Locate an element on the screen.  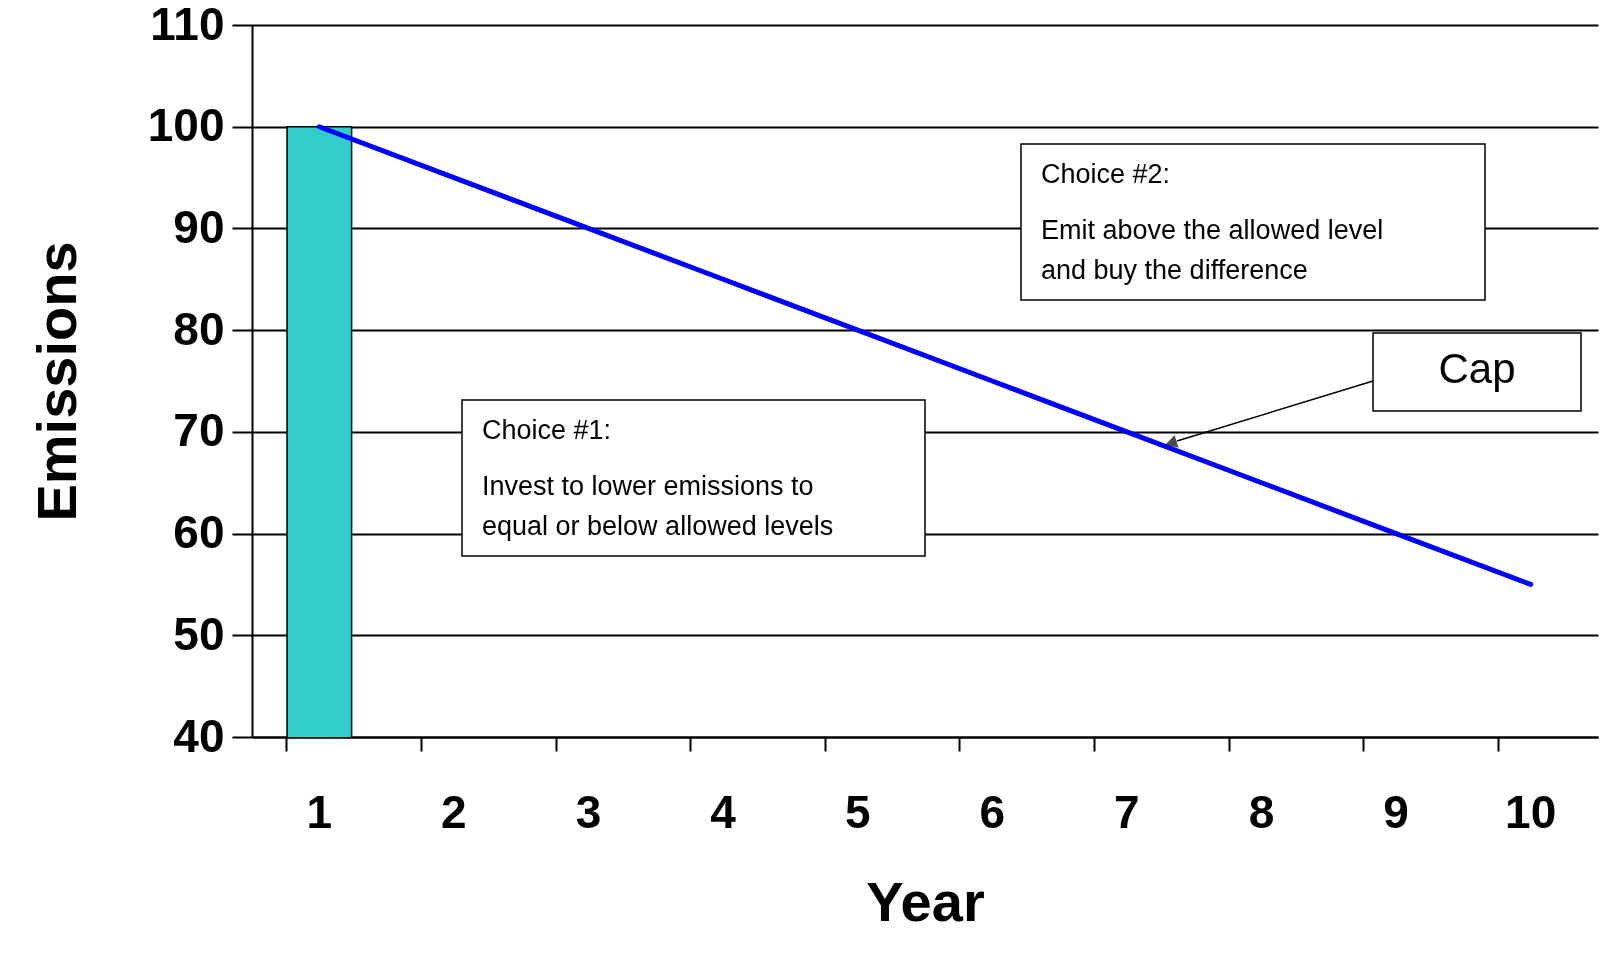
x-tick-label: 9 is located at coordinates (1396, 811).